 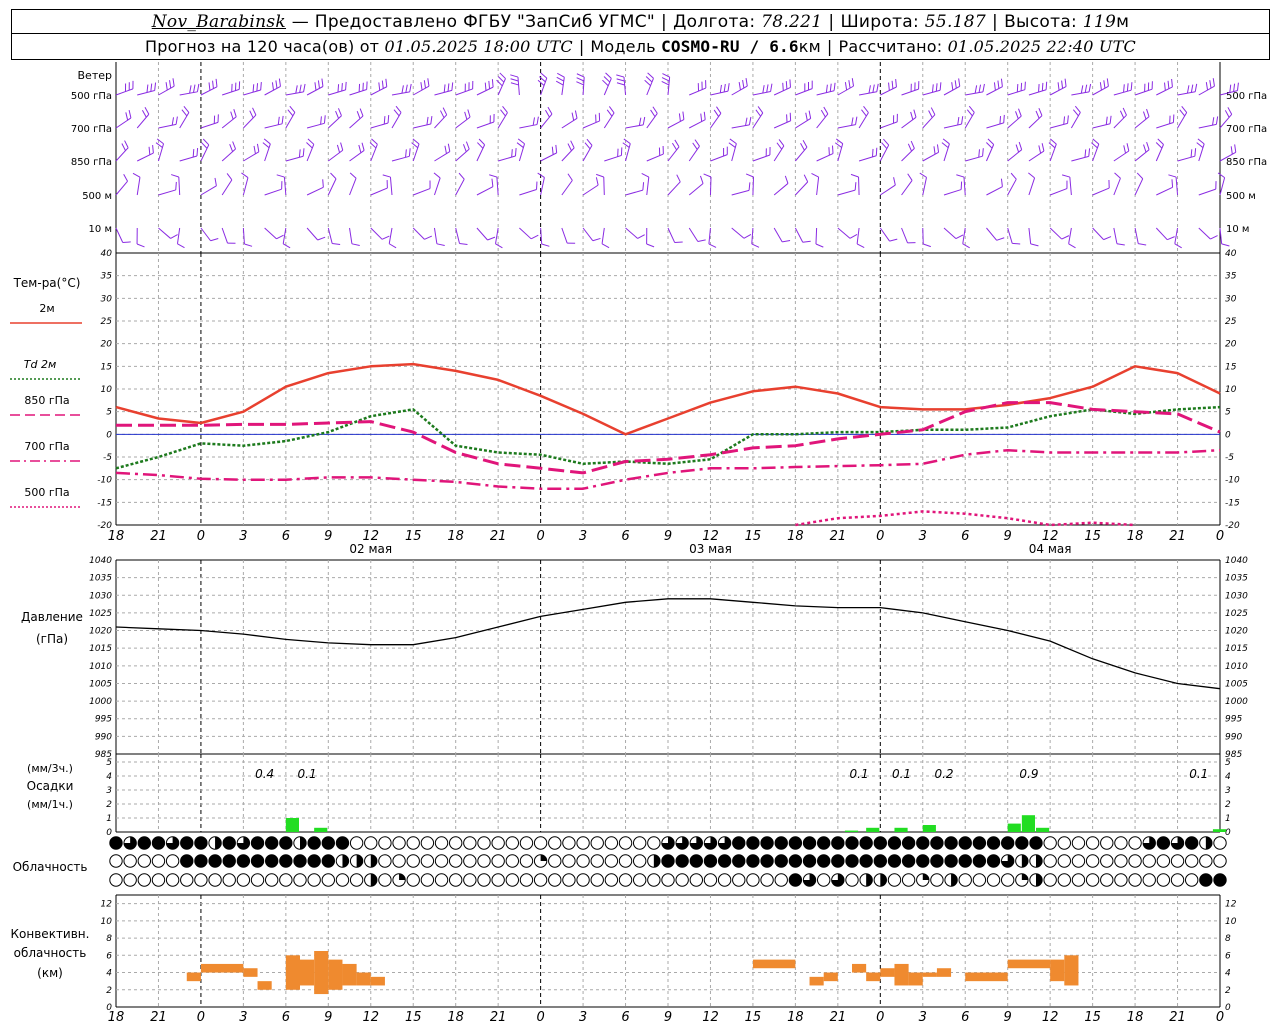 I want to click on forecast-start: 01.05.2025 18:00 UTC, so click(x=478, y=46).